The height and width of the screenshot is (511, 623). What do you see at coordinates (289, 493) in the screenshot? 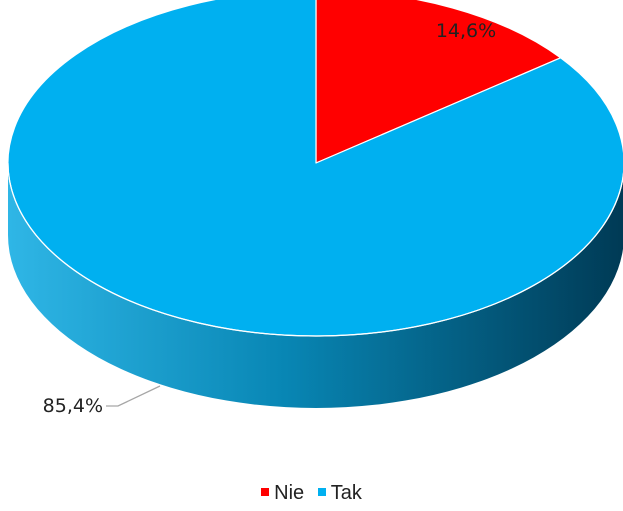
I see `legend-label-nie: Nie` at bounding box center [289, 493].